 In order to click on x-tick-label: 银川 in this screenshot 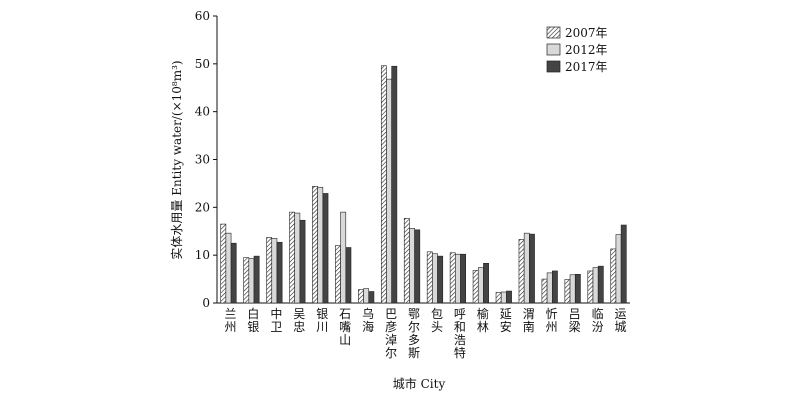, I will do `click(322, 320)`.